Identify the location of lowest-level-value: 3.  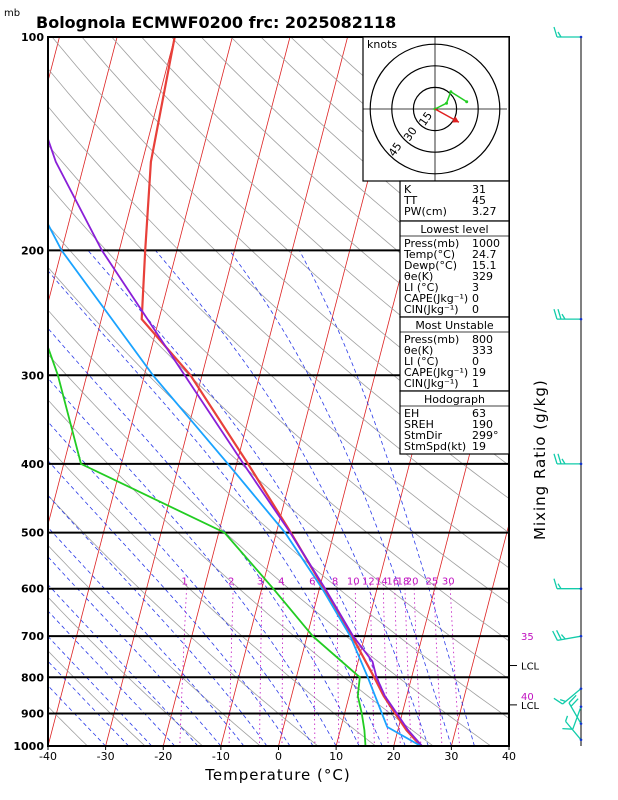
(475, 287).